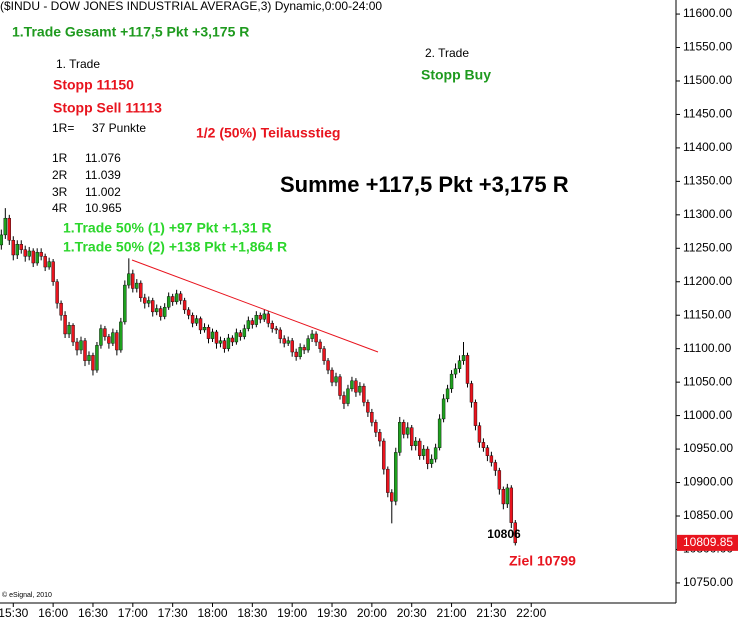 This screenshot has width=738, height=622. What do you see at coordinates (212, 613) in the screenshot?
I see `x-tick-label: 18:00` at bounding box center [212, 613].